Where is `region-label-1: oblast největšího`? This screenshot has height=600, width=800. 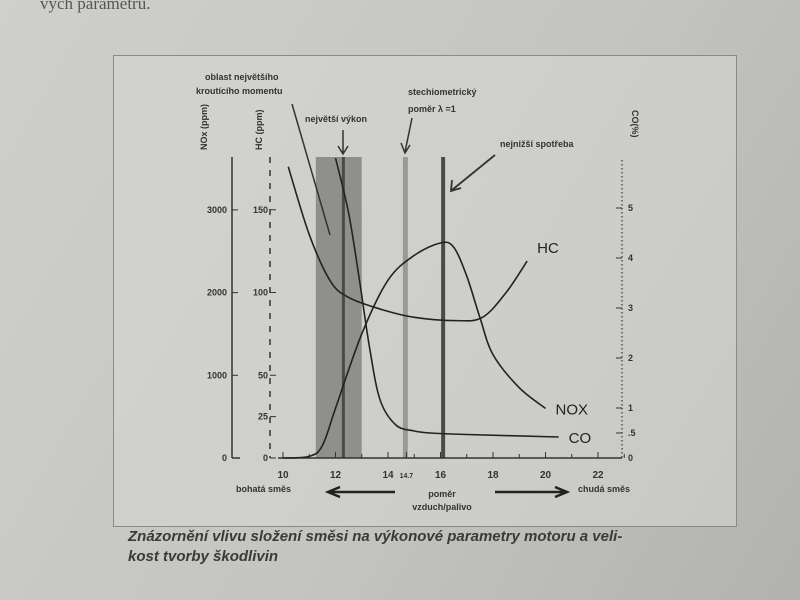 region-label-1: oblast největšího is located at coordinates (242, 77).